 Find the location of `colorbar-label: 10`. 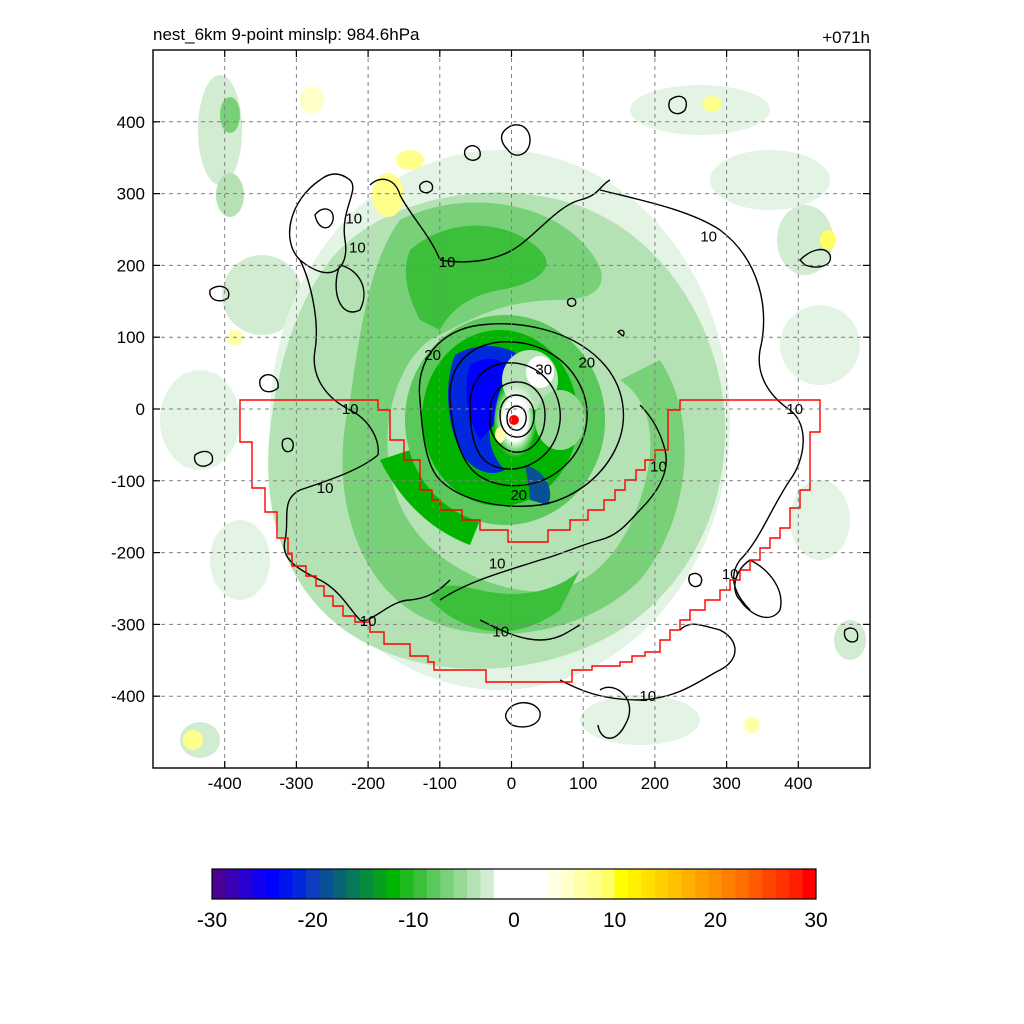

colorbar-label: 10 is located at coordinates (614, 920).